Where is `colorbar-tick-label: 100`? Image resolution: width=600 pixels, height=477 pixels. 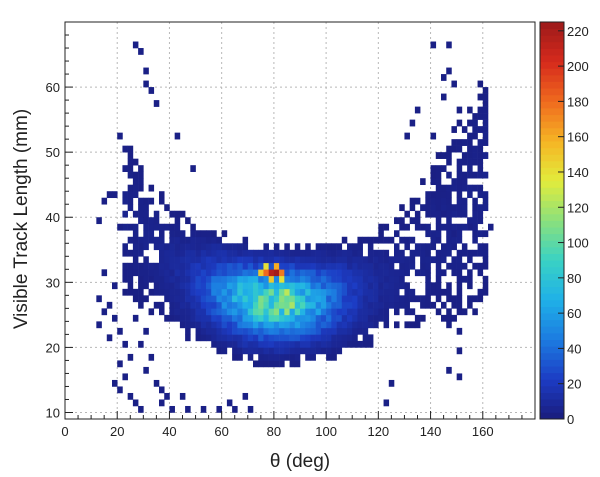 colorbar-tick-label: 100 is located at coordinates (578, 243).